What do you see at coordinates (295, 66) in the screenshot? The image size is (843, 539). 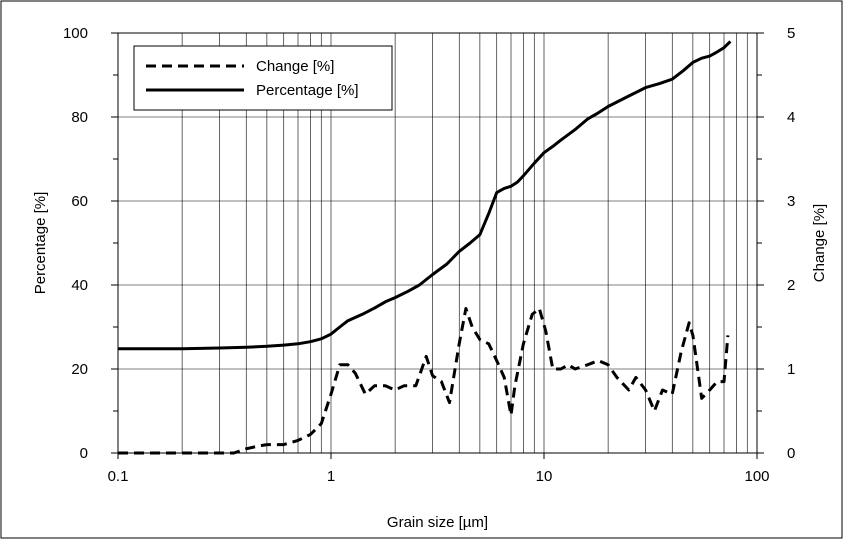 I see `legend-label-change: Change [%]` at bounding box center [295, 66].